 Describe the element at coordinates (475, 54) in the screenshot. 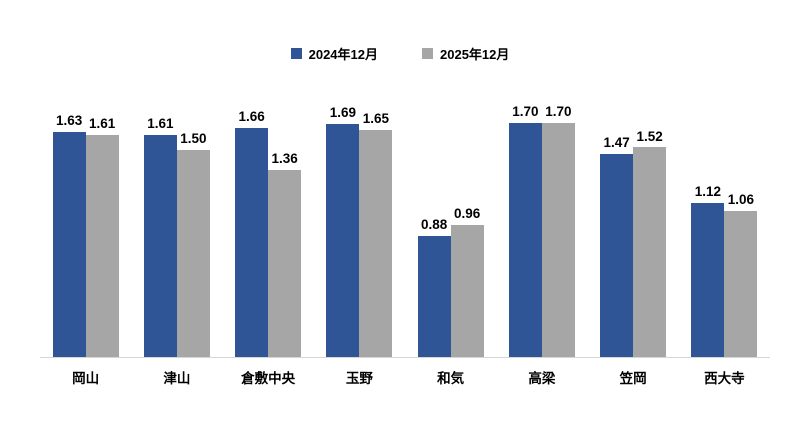

I see `legend-label: 2025年12月` at that location.